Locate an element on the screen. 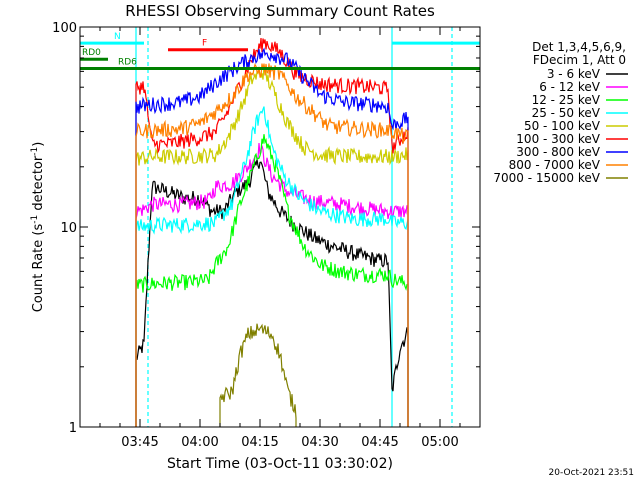 The width and height of the screenshot is (640, 480). y-tick-label: 10 is located at coordinates (68, 228).